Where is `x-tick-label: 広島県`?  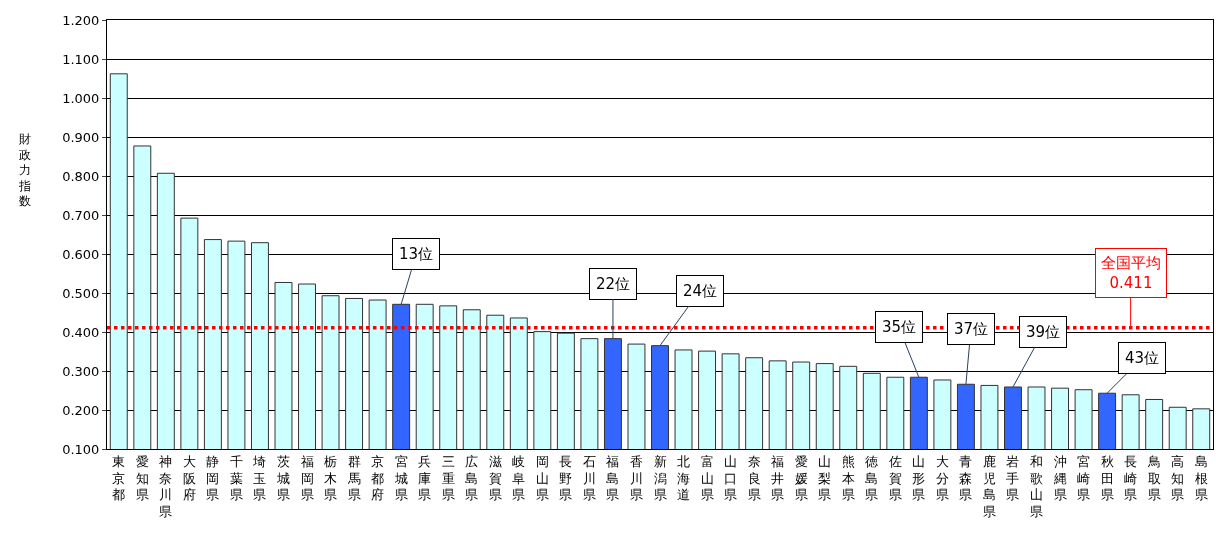 x-tick-label: 広島県 is located at coordinates (472, 478).